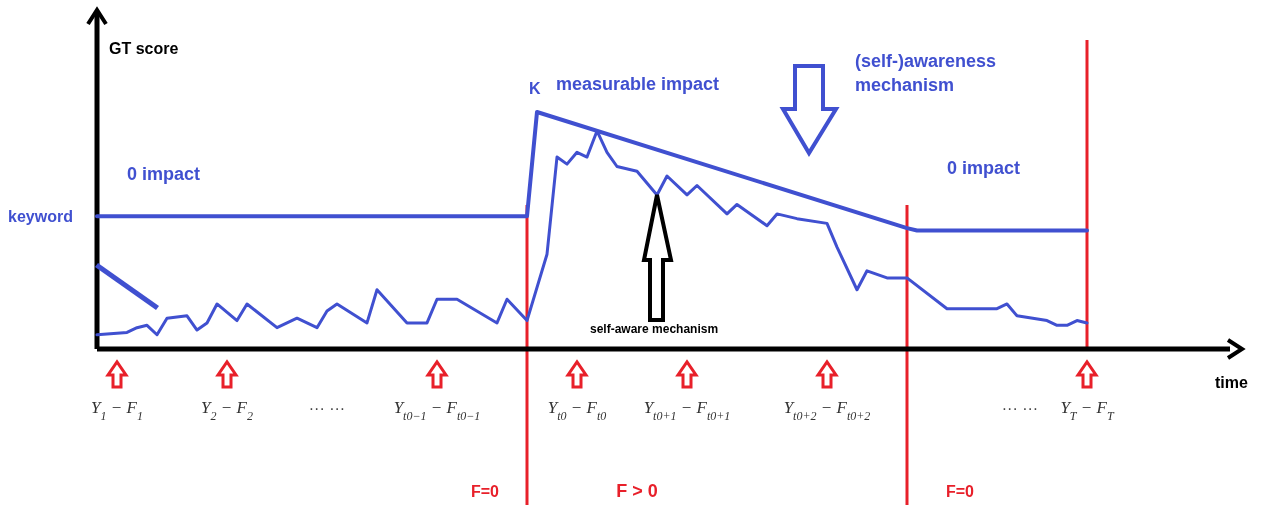  I want to click on text: F > 0, so click(637, 491).